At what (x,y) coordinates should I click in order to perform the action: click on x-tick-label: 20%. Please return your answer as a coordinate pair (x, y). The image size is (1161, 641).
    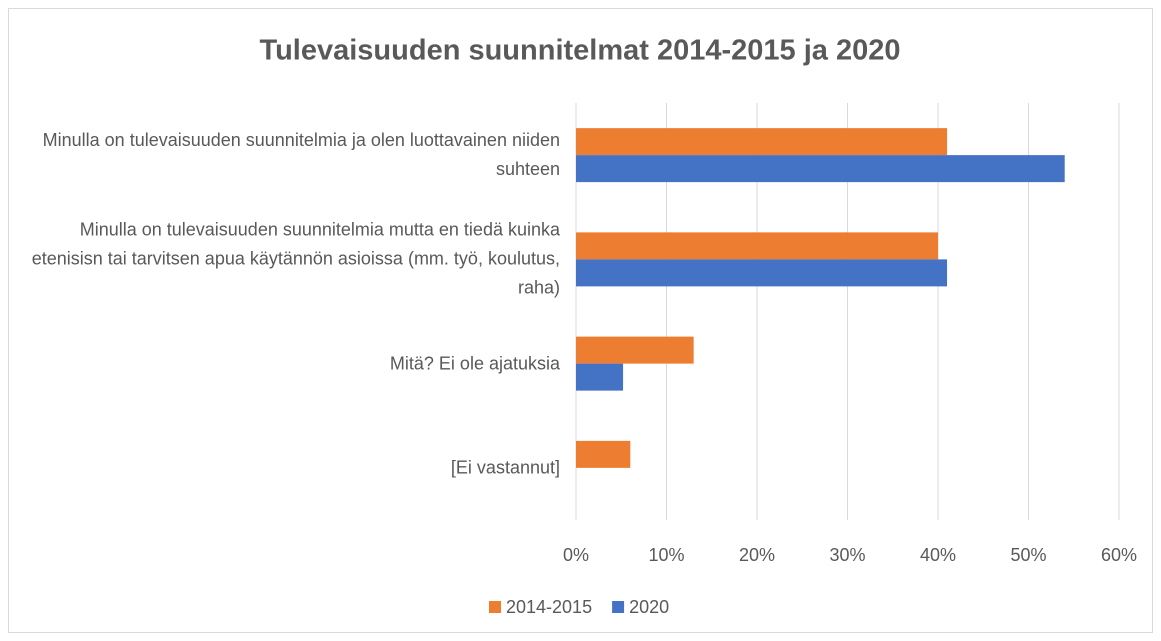
    Looking at the image, I should click on (757, 555).